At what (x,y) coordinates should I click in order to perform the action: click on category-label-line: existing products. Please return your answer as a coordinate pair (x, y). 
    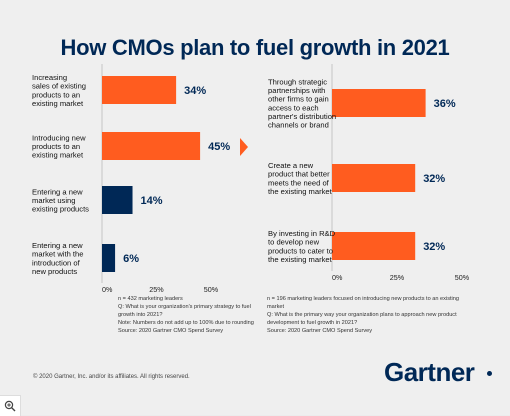
    Looking at the image, I should click on (60, 209).